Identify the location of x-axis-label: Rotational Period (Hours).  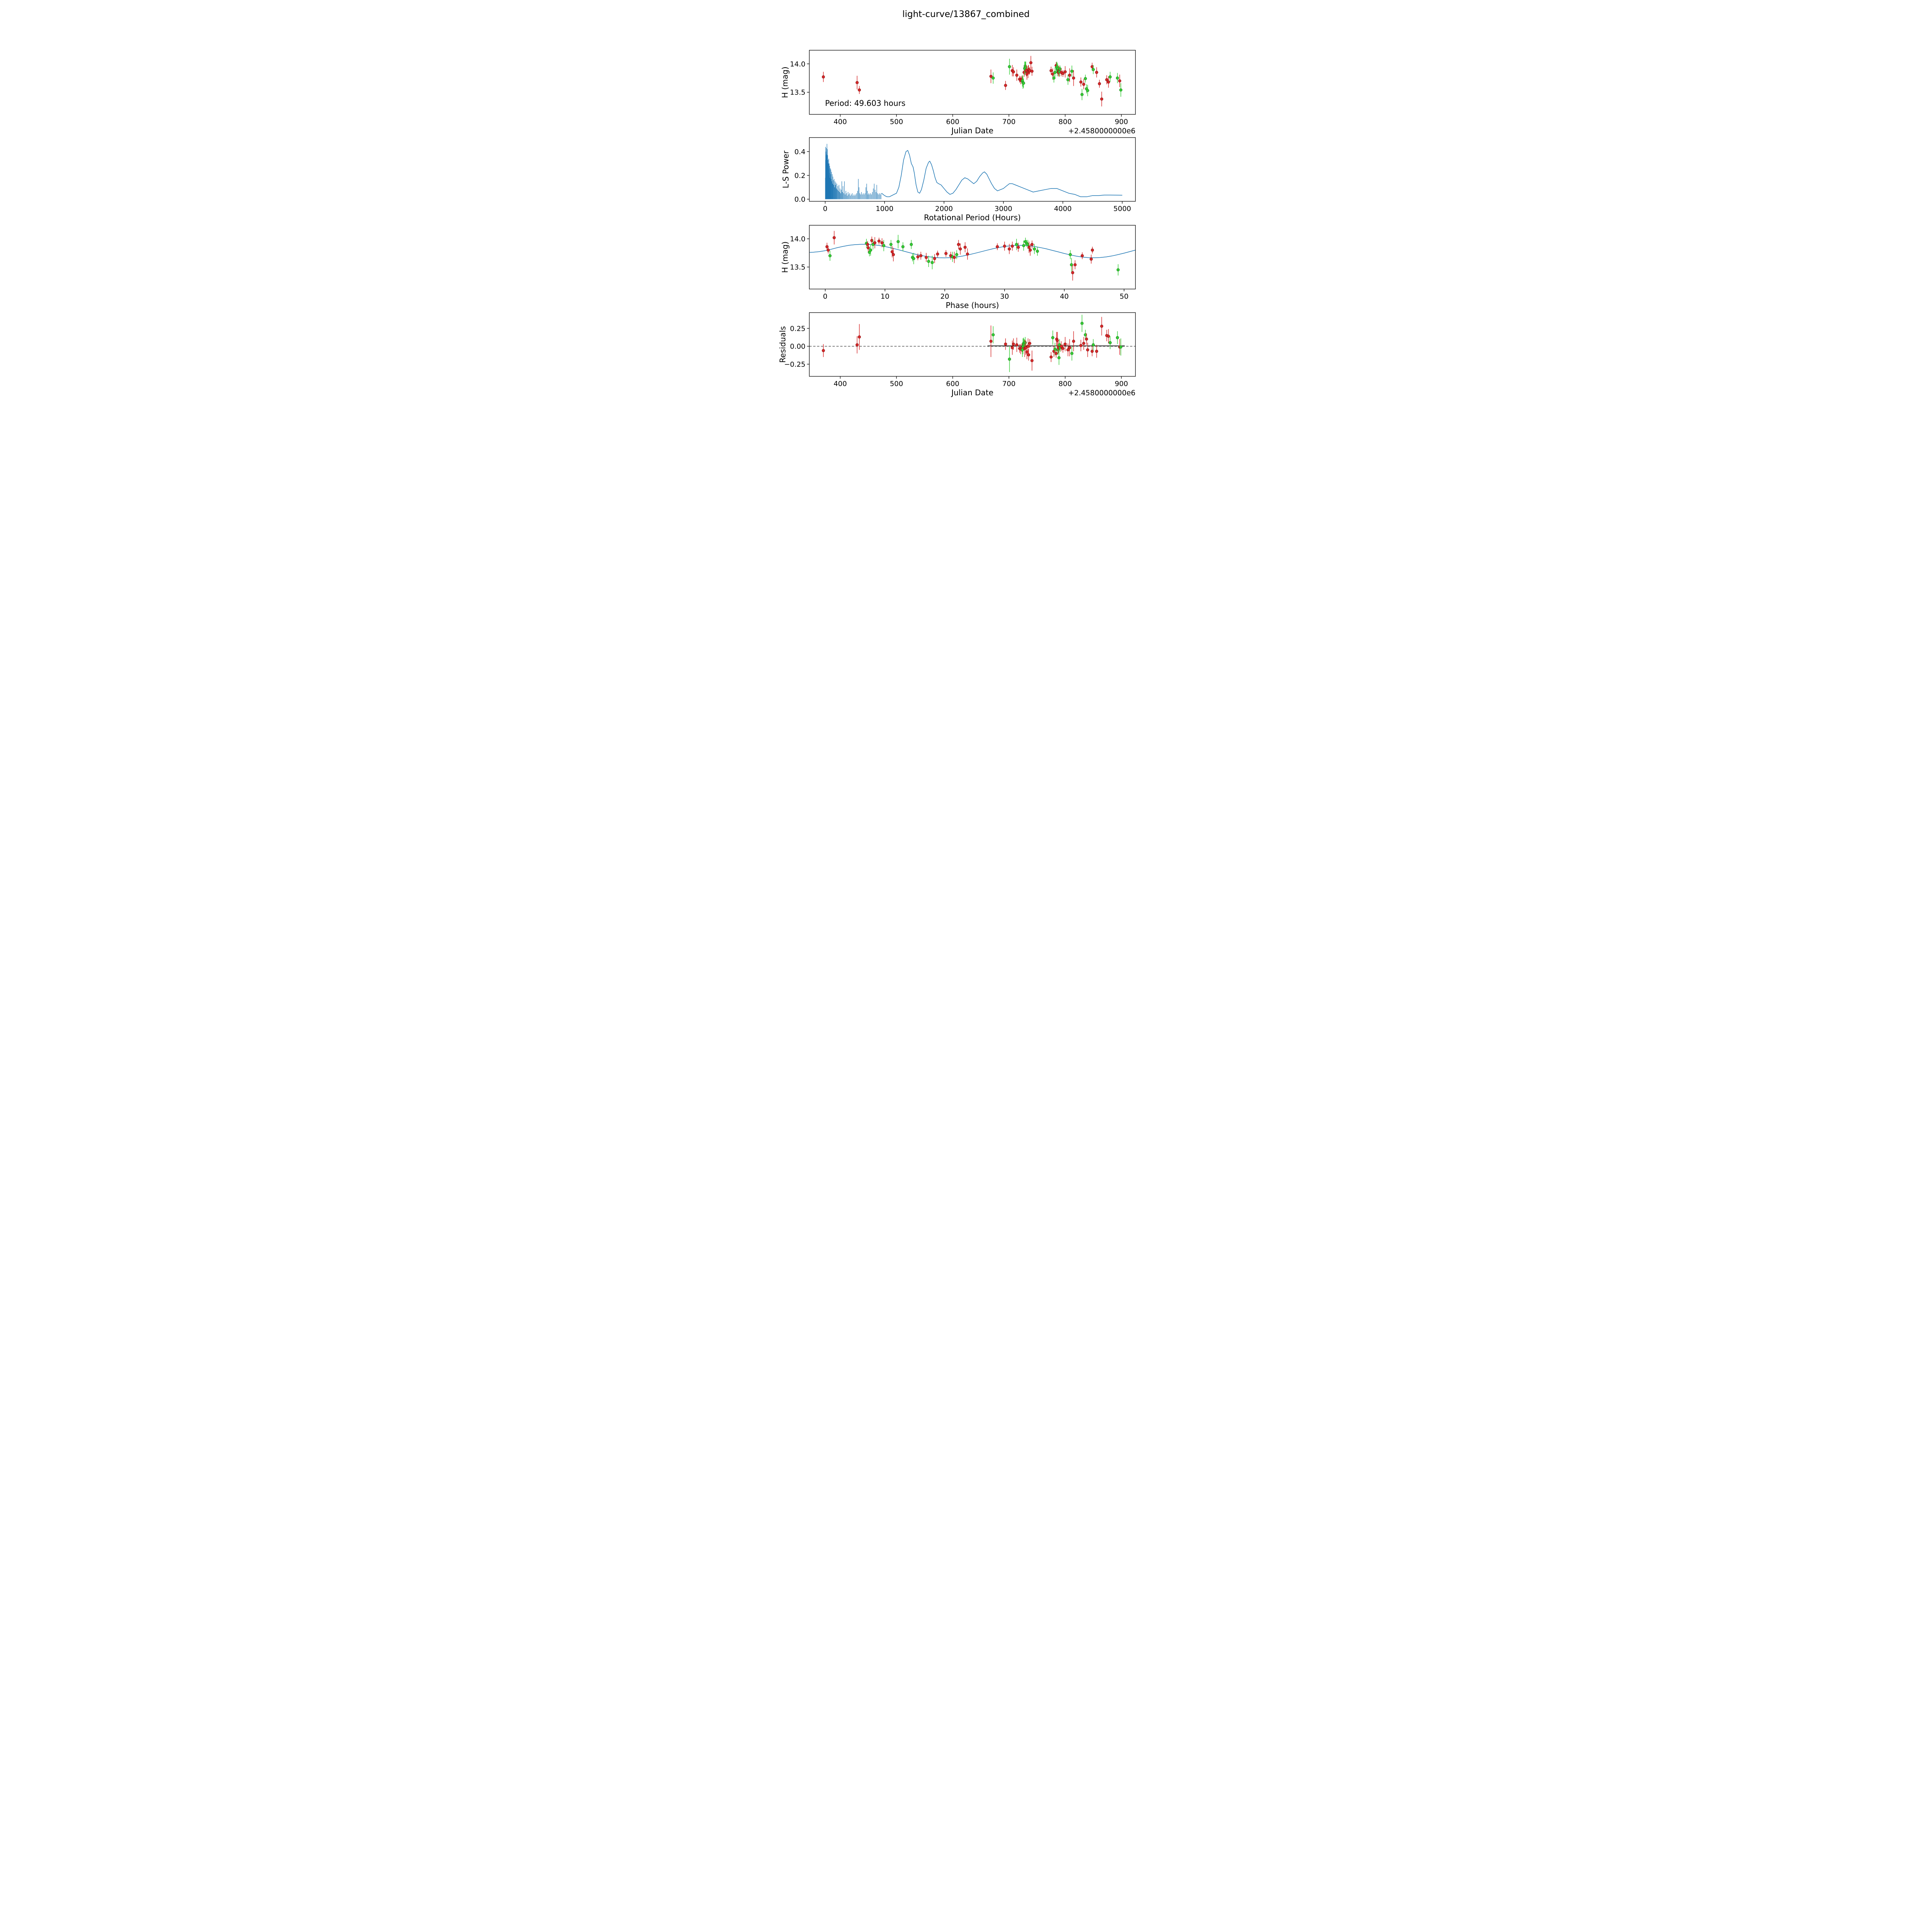
(972, 218).